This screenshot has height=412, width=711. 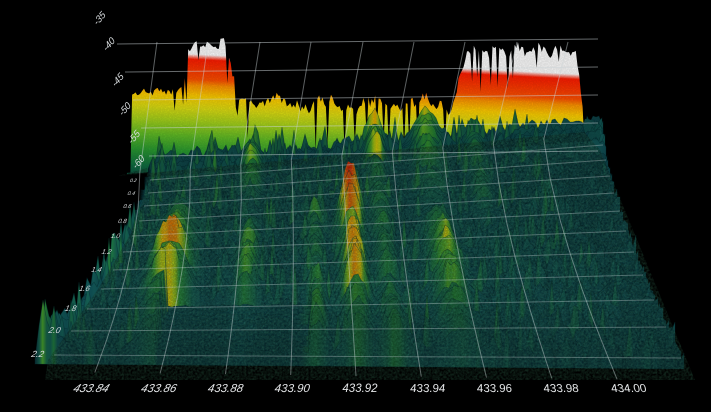 I want to click on svg-text: 434.00, so click(x=628, y=388).